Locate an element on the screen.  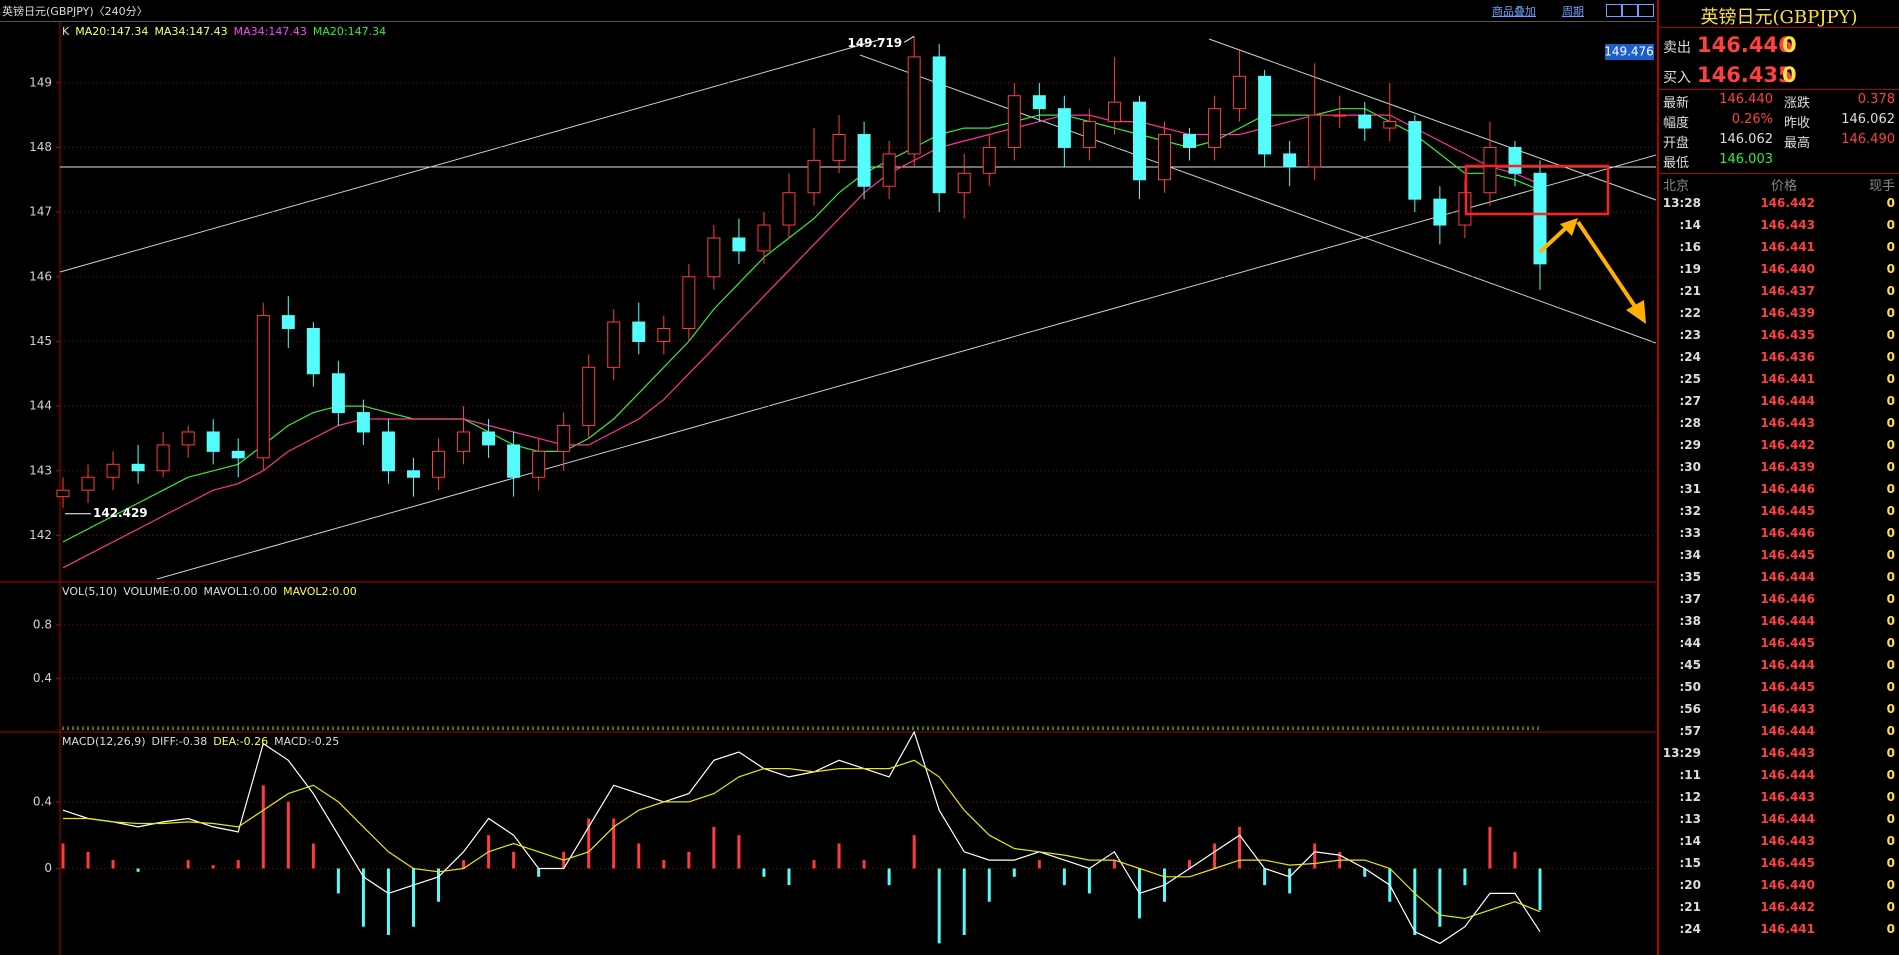
y-tick-label: 145 is located at coordinates (40, 341).